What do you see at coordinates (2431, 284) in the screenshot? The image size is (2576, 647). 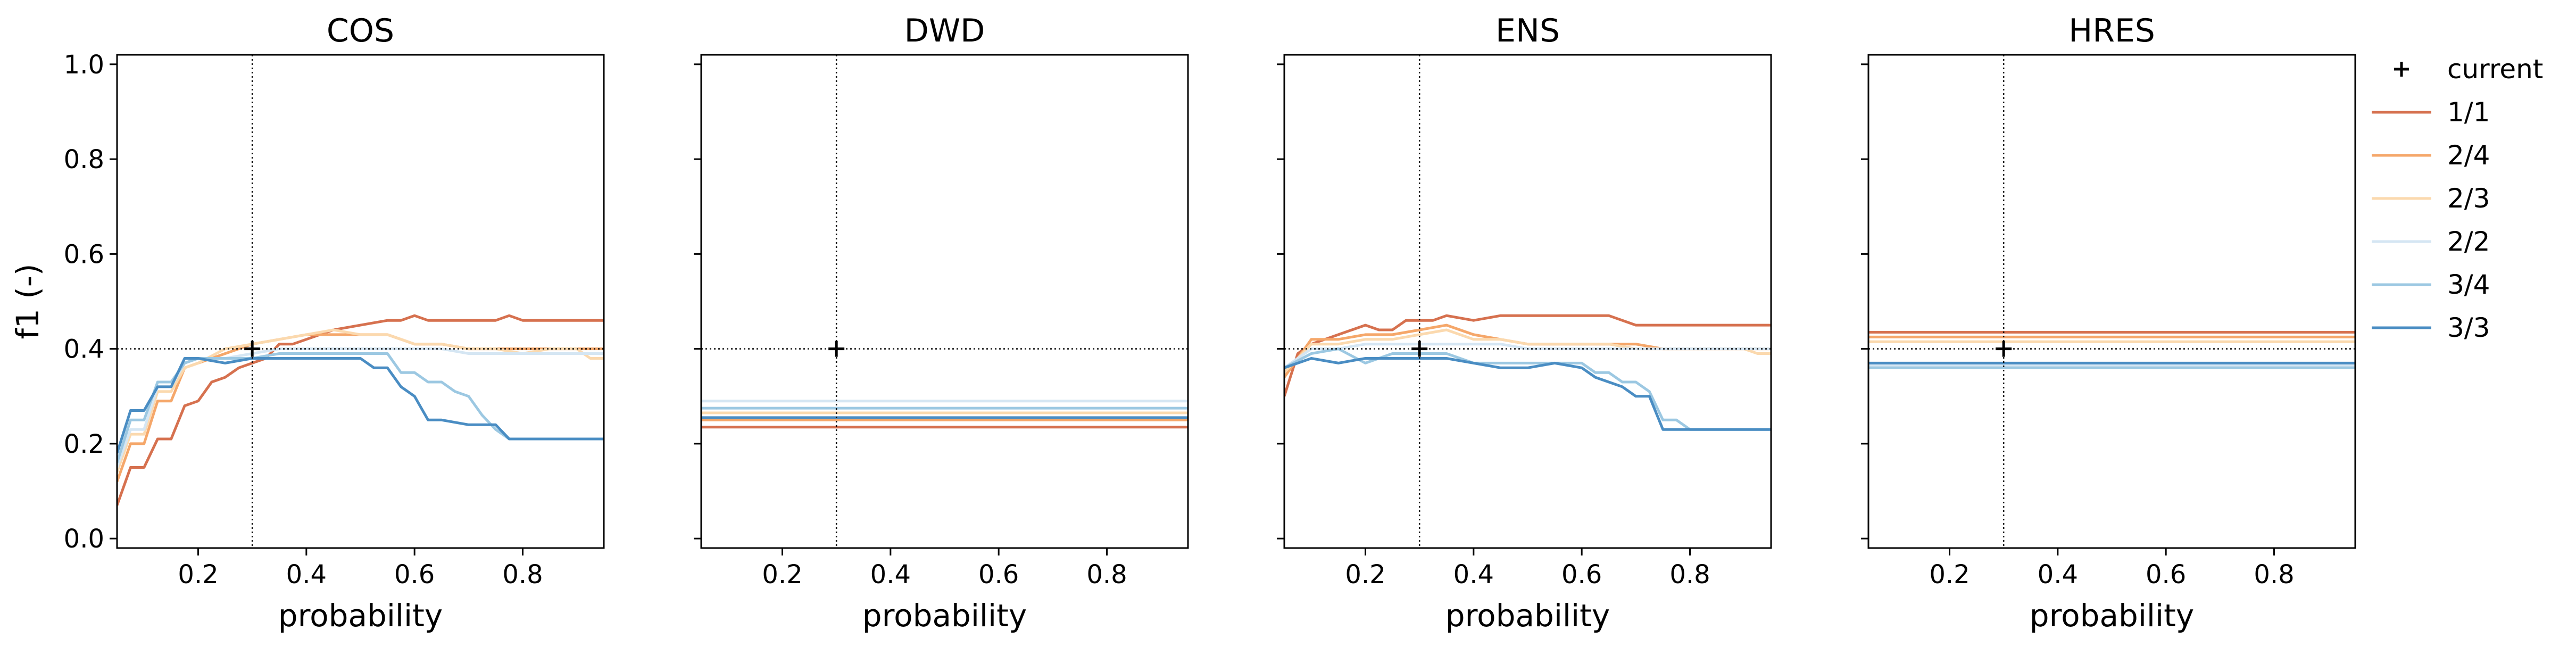 I see `legend-entry: 3/4` at bounding box center [2431, 284].